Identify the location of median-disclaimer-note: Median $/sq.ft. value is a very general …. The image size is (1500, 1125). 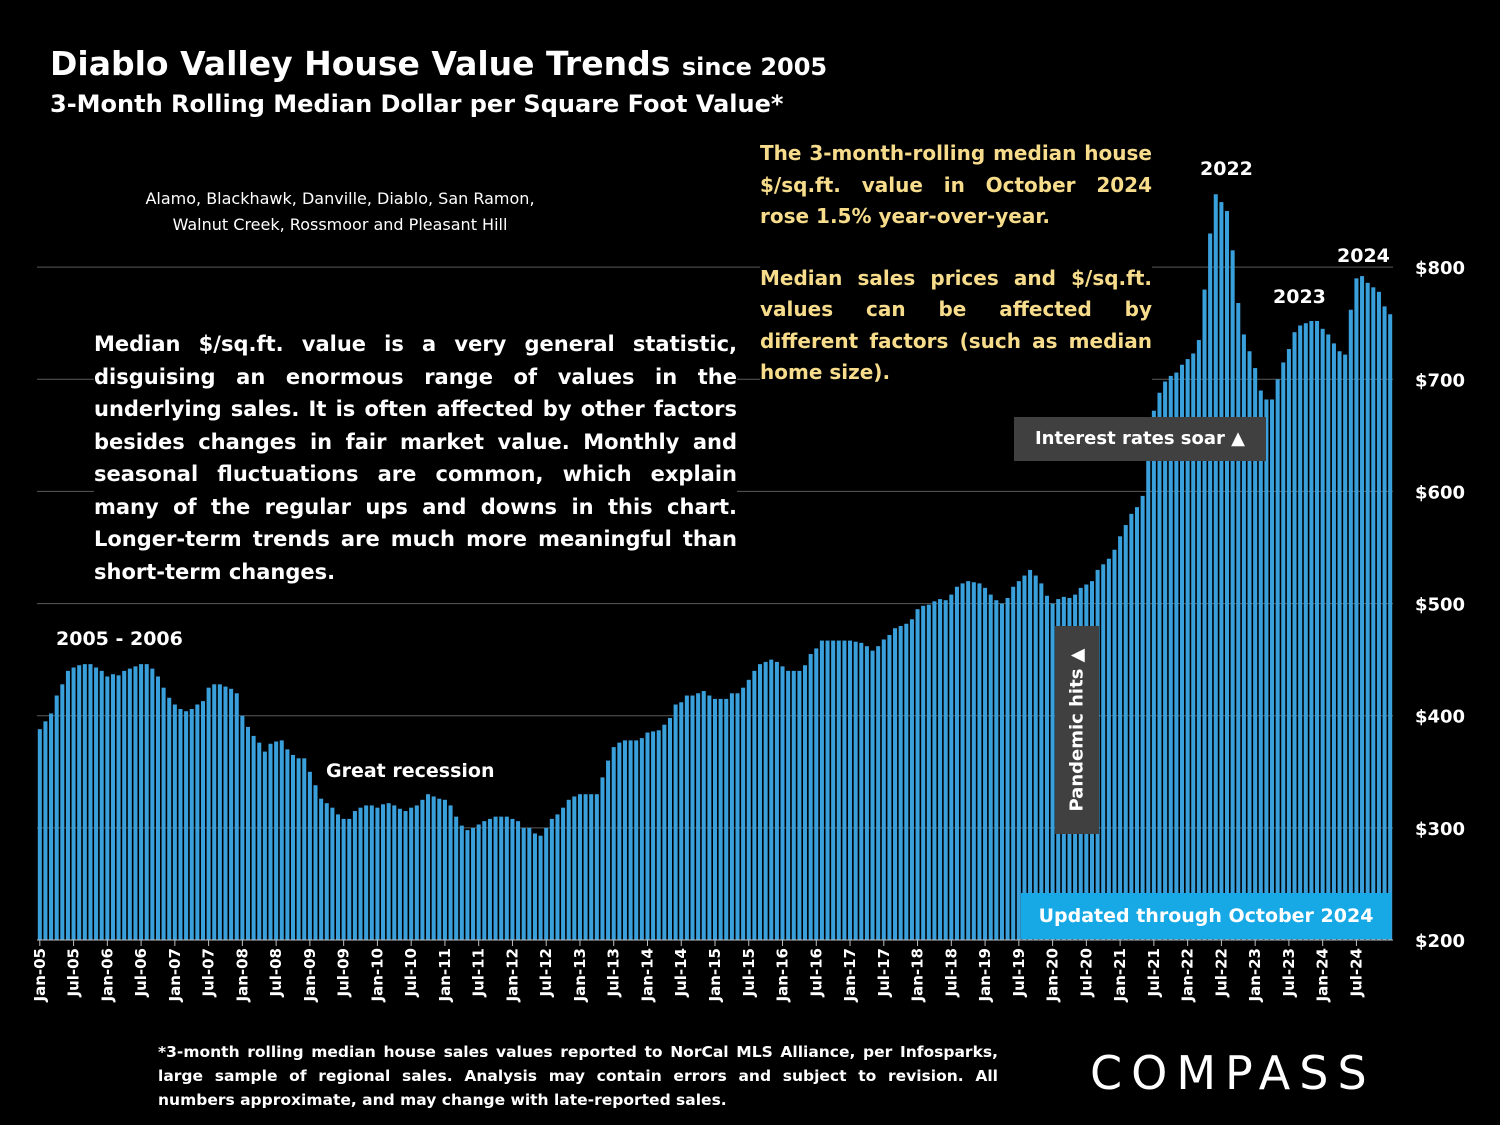
(415, 458).